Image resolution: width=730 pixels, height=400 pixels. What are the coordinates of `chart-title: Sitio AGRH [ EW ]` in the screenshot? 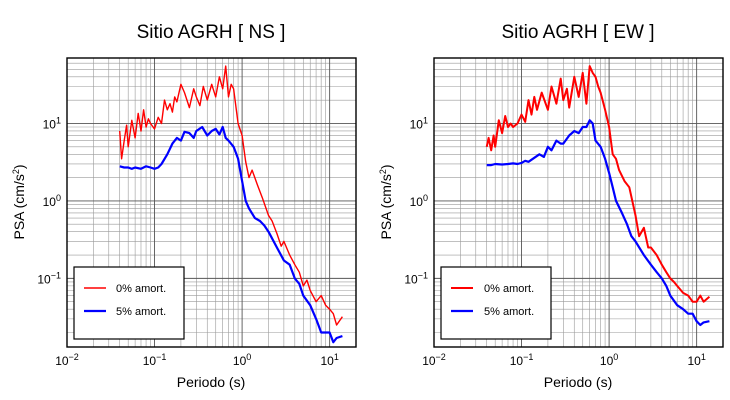 It's located at (577, 32).